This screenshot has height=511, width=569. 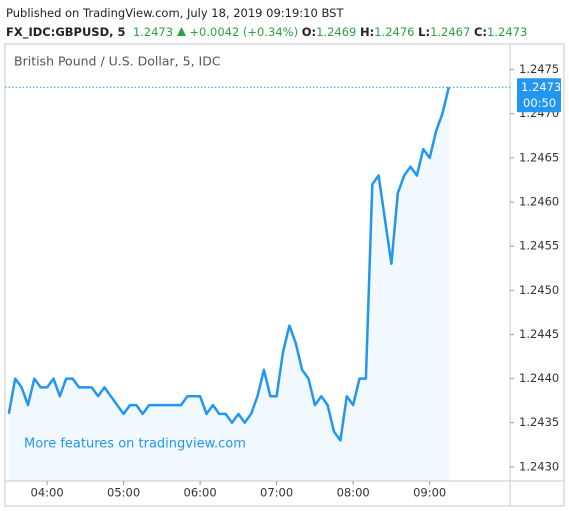 What do you see at coordinates (117, 61) in the screenshot?
I see `chart-title: British Pound / U.S. Dollar, 5, IDC` at bounding box center [117, 61].